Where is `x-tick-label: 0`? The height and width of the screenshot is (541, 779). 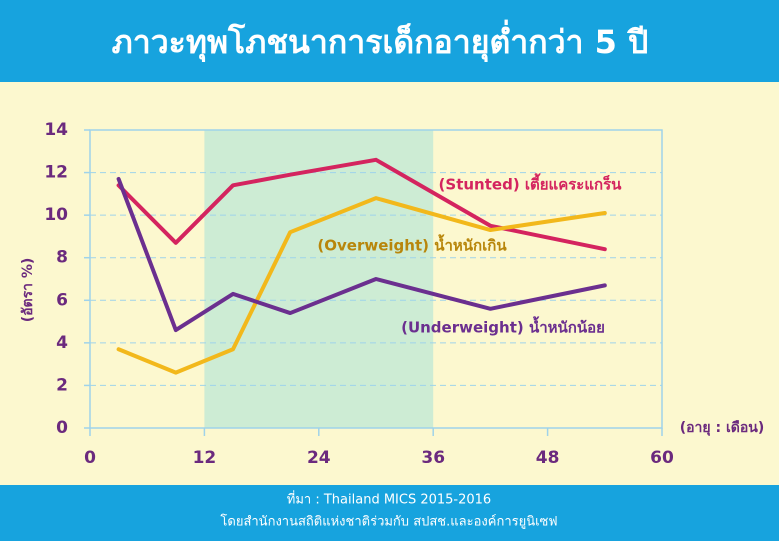
x-tick-label: 0 is located at coordinates (90, 458).